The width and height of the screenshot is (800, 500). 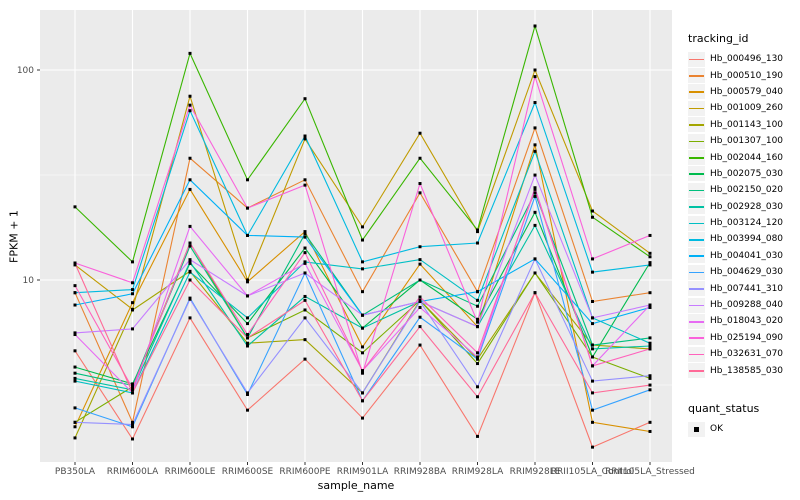 What do you see at coordinates (747, 321) in the screenshot?
I see `legend-item-label: Hb_018043_020` at bounding box center [747, 321].